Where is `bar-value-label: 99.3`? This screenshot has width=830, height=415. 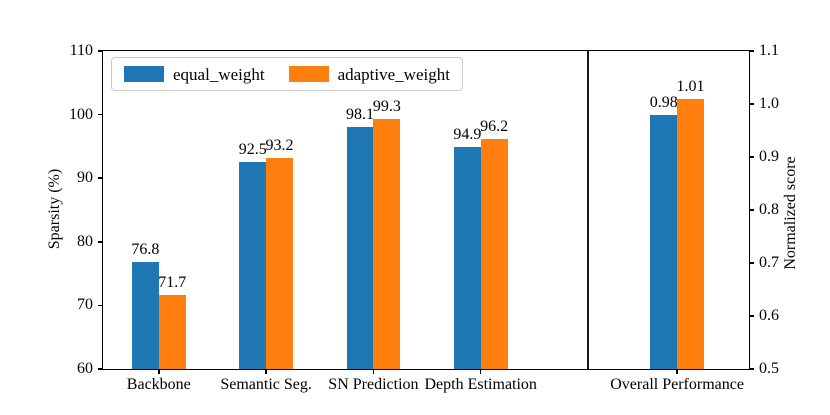
bar-value-label: 99.3 is located at coordinates (386, 107).